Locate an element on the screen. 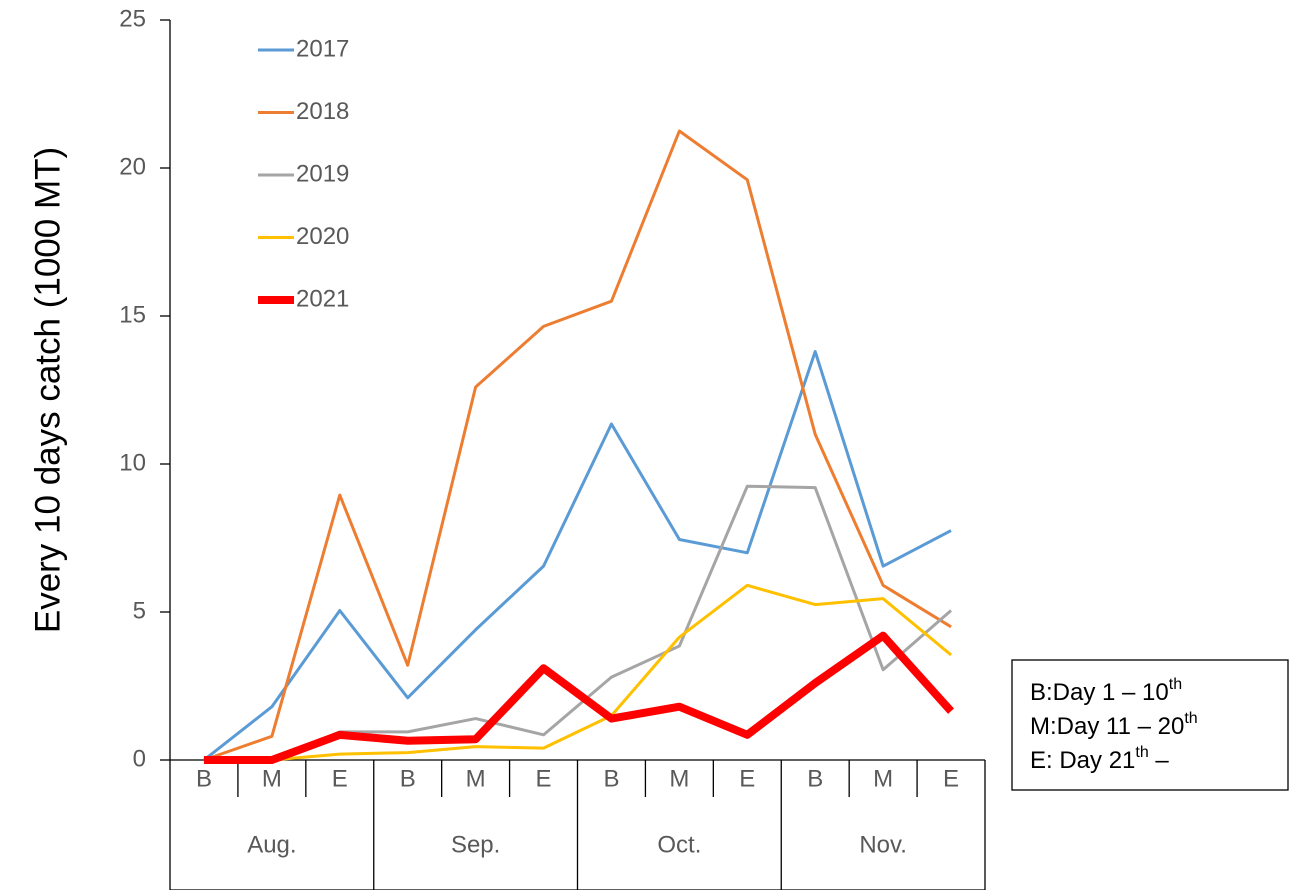 The width and height of the screenshot is (1289, 890). group-label: Oct. is located at coordinates (679, 844).